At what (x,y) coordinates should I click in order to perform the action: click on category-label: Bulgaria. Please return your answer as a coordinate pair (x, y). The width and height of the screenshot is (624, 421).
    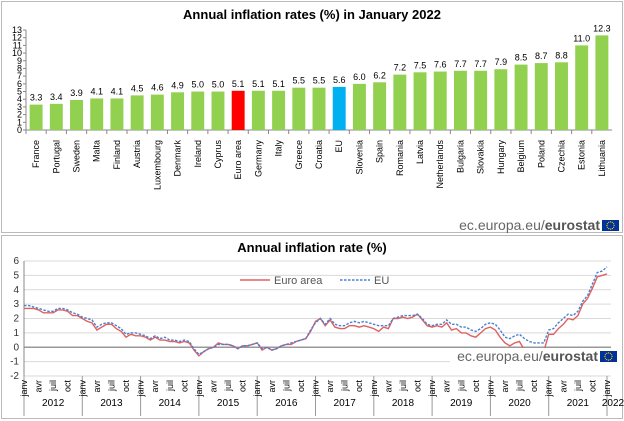
    Looking at the image, I should click on (460, 156).